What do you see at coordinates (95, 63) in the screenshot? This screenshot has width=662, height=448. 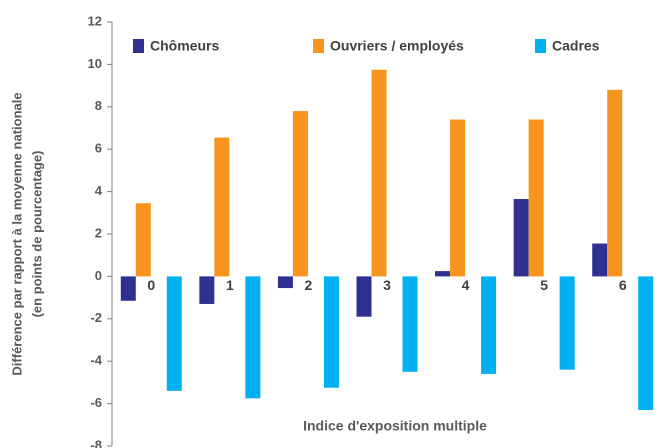 I see `y-tick-label: 10` at bounding box center [95, 63].